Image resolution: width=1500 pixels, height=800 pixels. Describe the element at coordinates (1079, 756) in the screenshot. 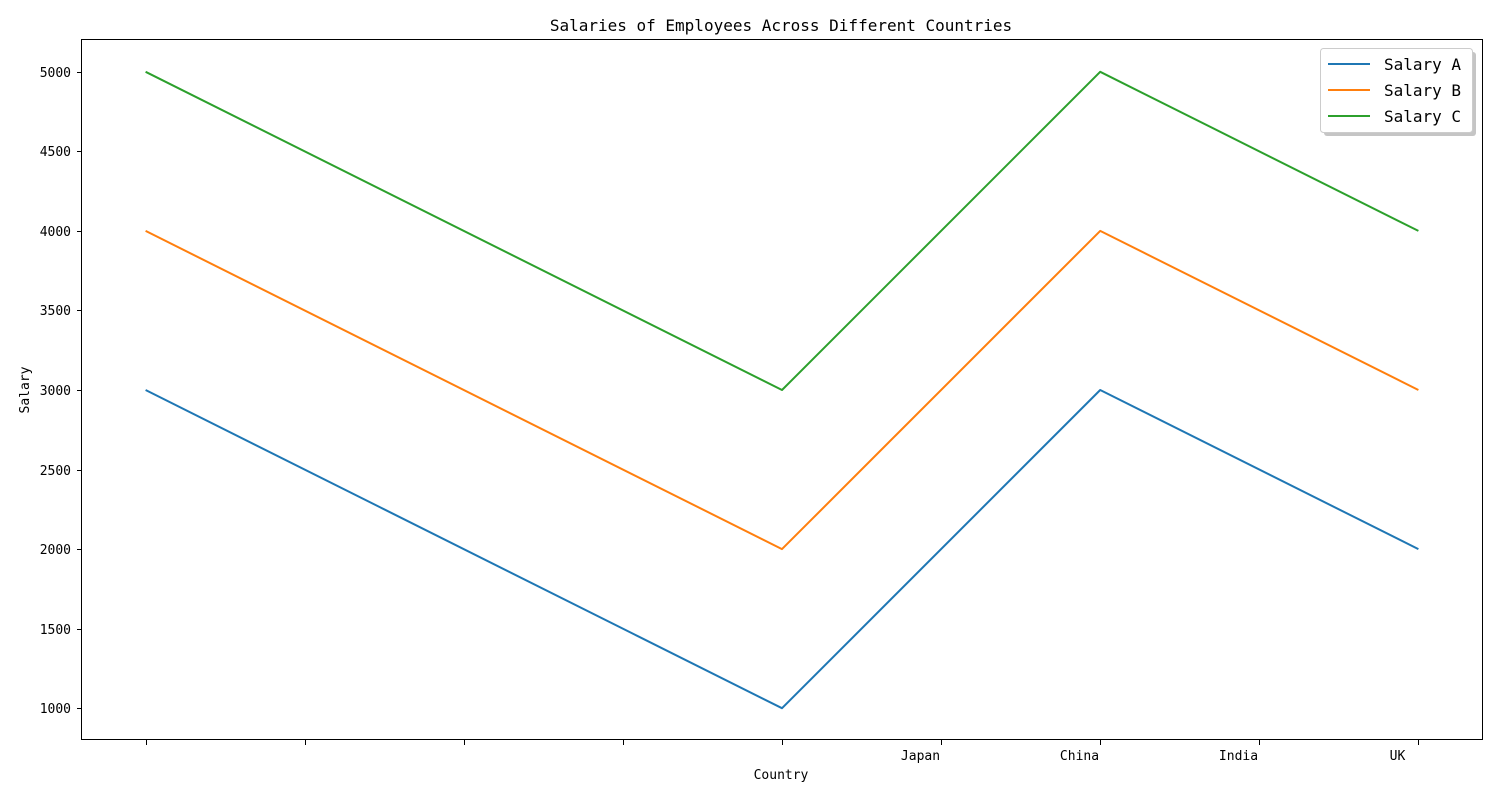

I see `x-tick-label: China` at that location.